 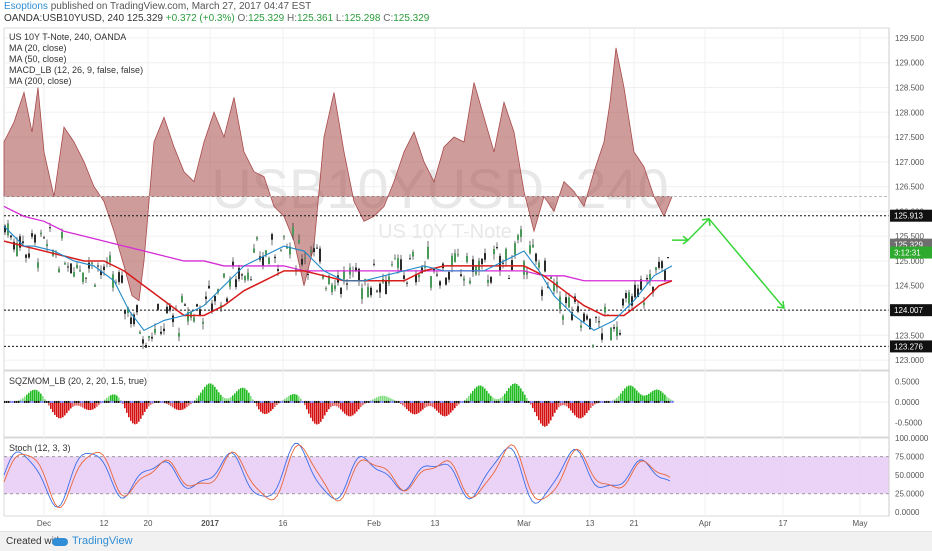 I want to click on price-tick-label: 129.000, so click(x=909, y=63).